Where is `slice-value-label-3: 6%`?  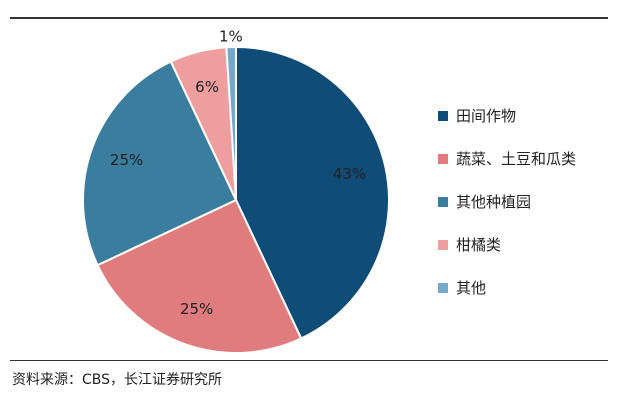 slice-value-label-3: 6% is located at coordinates (207, 87).